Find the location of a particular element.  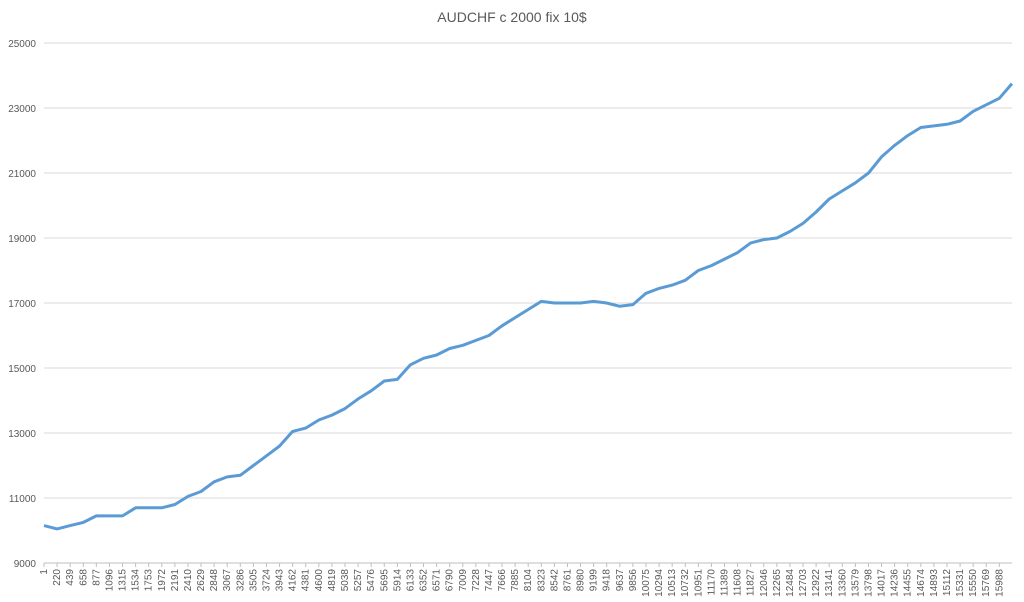

x-tick-label: 10075 is located at coordinates (646, 583).